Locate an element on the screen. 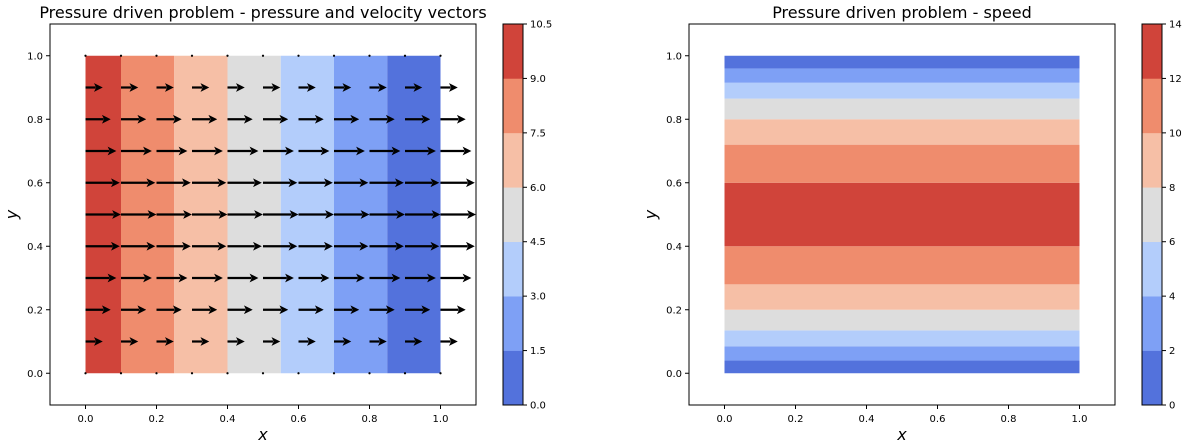 The width and height of the screenshot is (1188, 448). colorbar-tick-label: 3.0 is located at coordinates (538, 297).